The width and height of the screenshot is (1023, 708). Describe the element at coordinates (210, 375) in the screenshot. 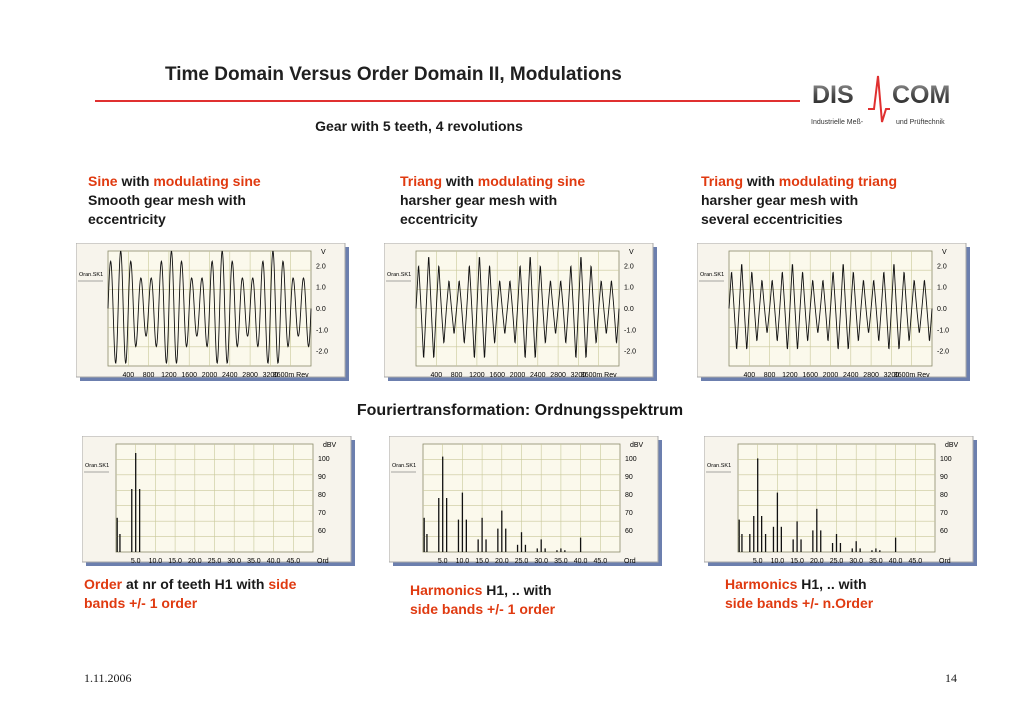

I see `x-tick-label: 2000` at that location.